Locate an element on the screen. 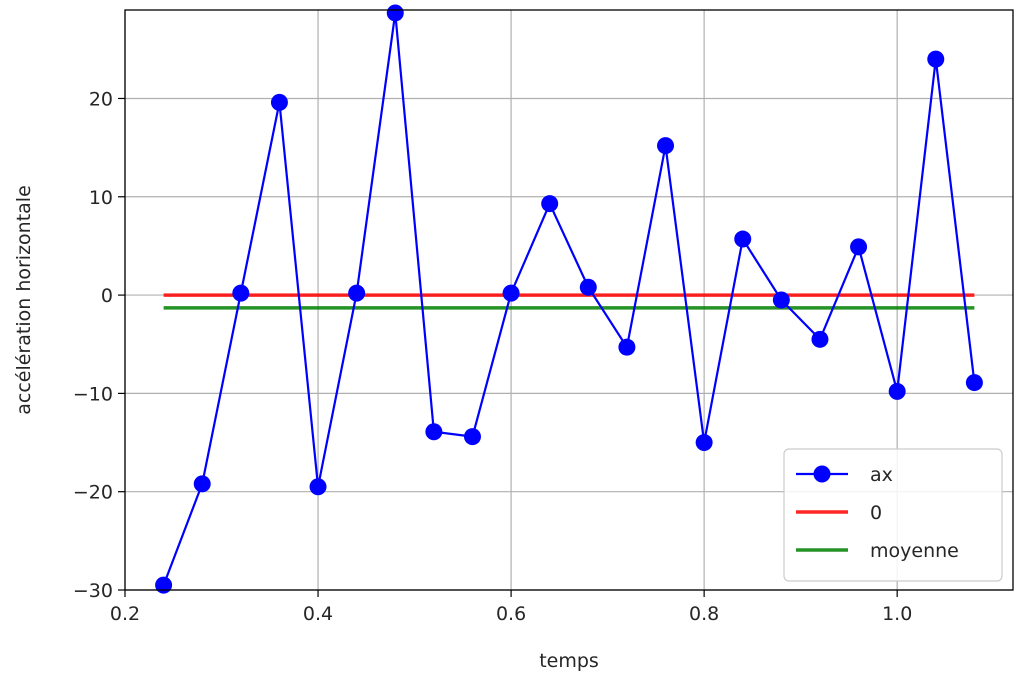 Image resolution: width=1018 pixels, height=680 pixels. y-tick-label: 20 is located at coordinates (101, 99).